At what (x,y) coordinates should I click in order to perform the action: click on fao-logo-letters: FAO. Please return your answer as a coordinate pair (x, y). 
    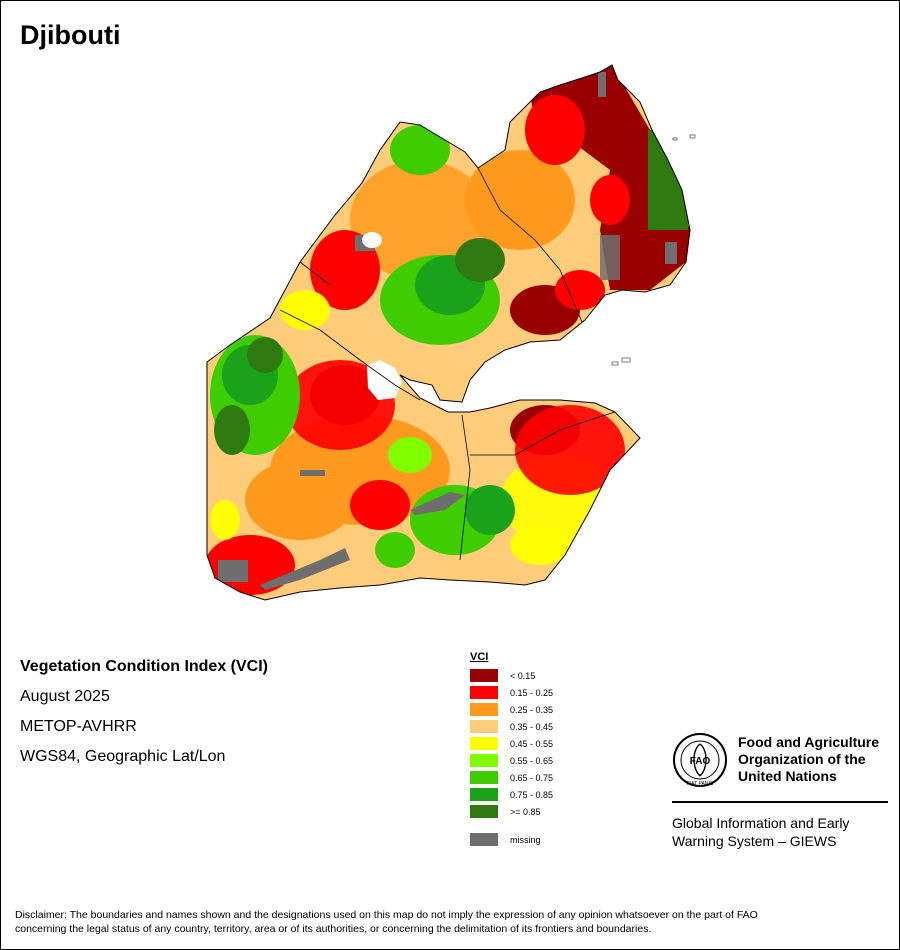
    Looking at the image, I should click on (700, 761).